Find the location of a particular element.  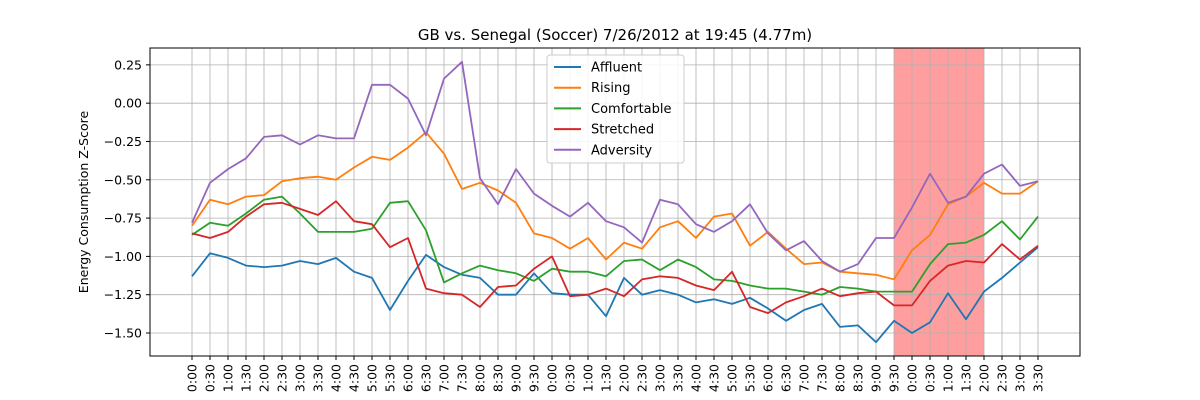

y-tick-label: −0.25 is located at coordinates (123, 141).